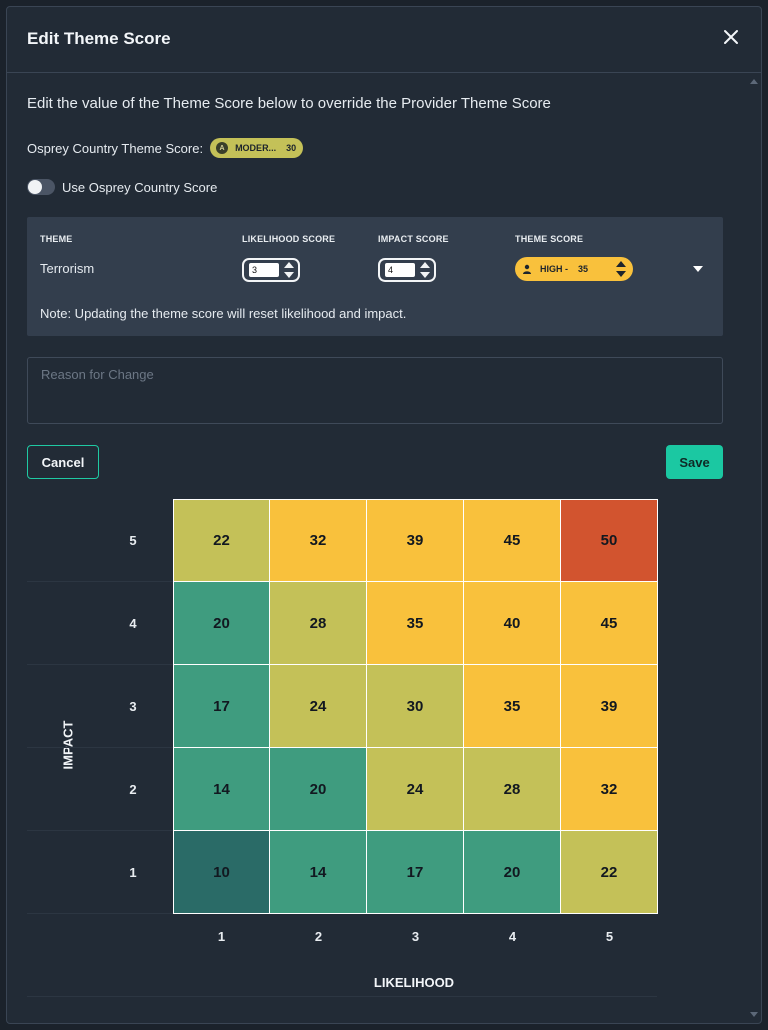  Describe the element at coordinates (221, 872) in the screenshot. I see `matrix-cell: 10` at that location.